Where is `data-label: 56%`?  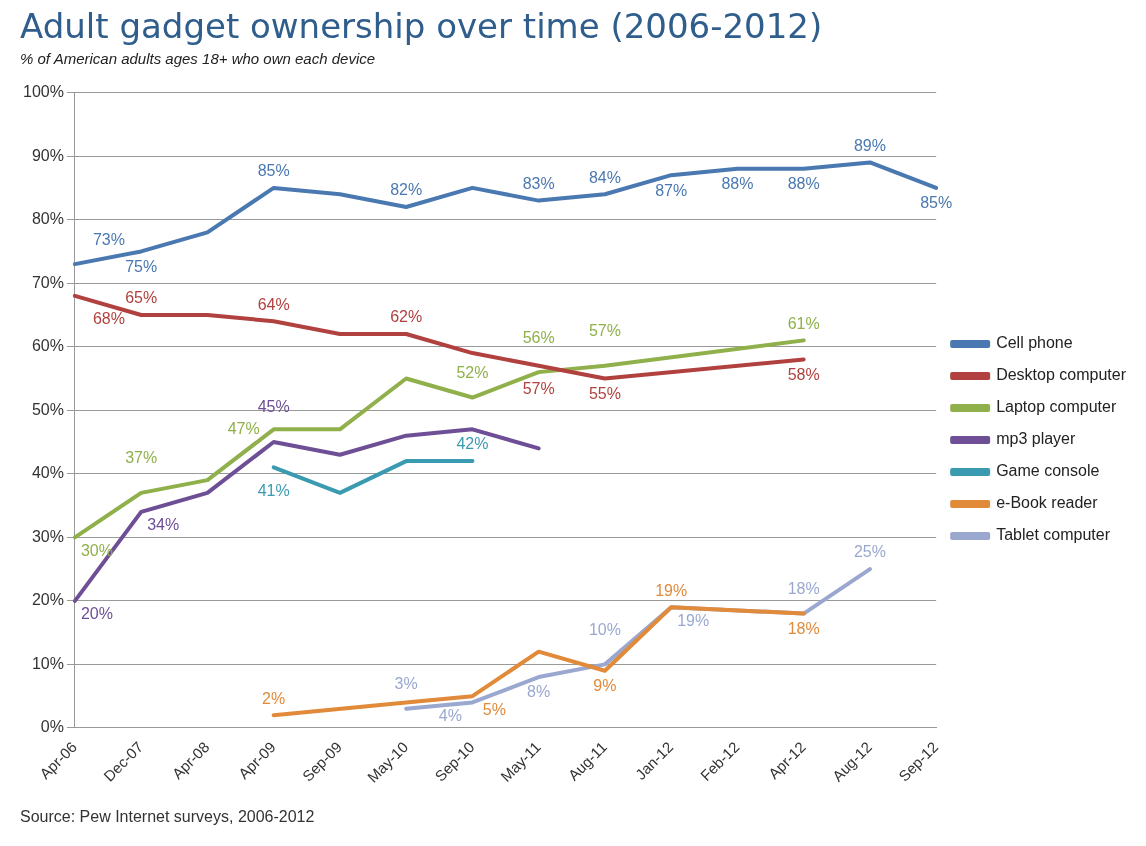
data-label: 56% is located at coordinates (538, 337).